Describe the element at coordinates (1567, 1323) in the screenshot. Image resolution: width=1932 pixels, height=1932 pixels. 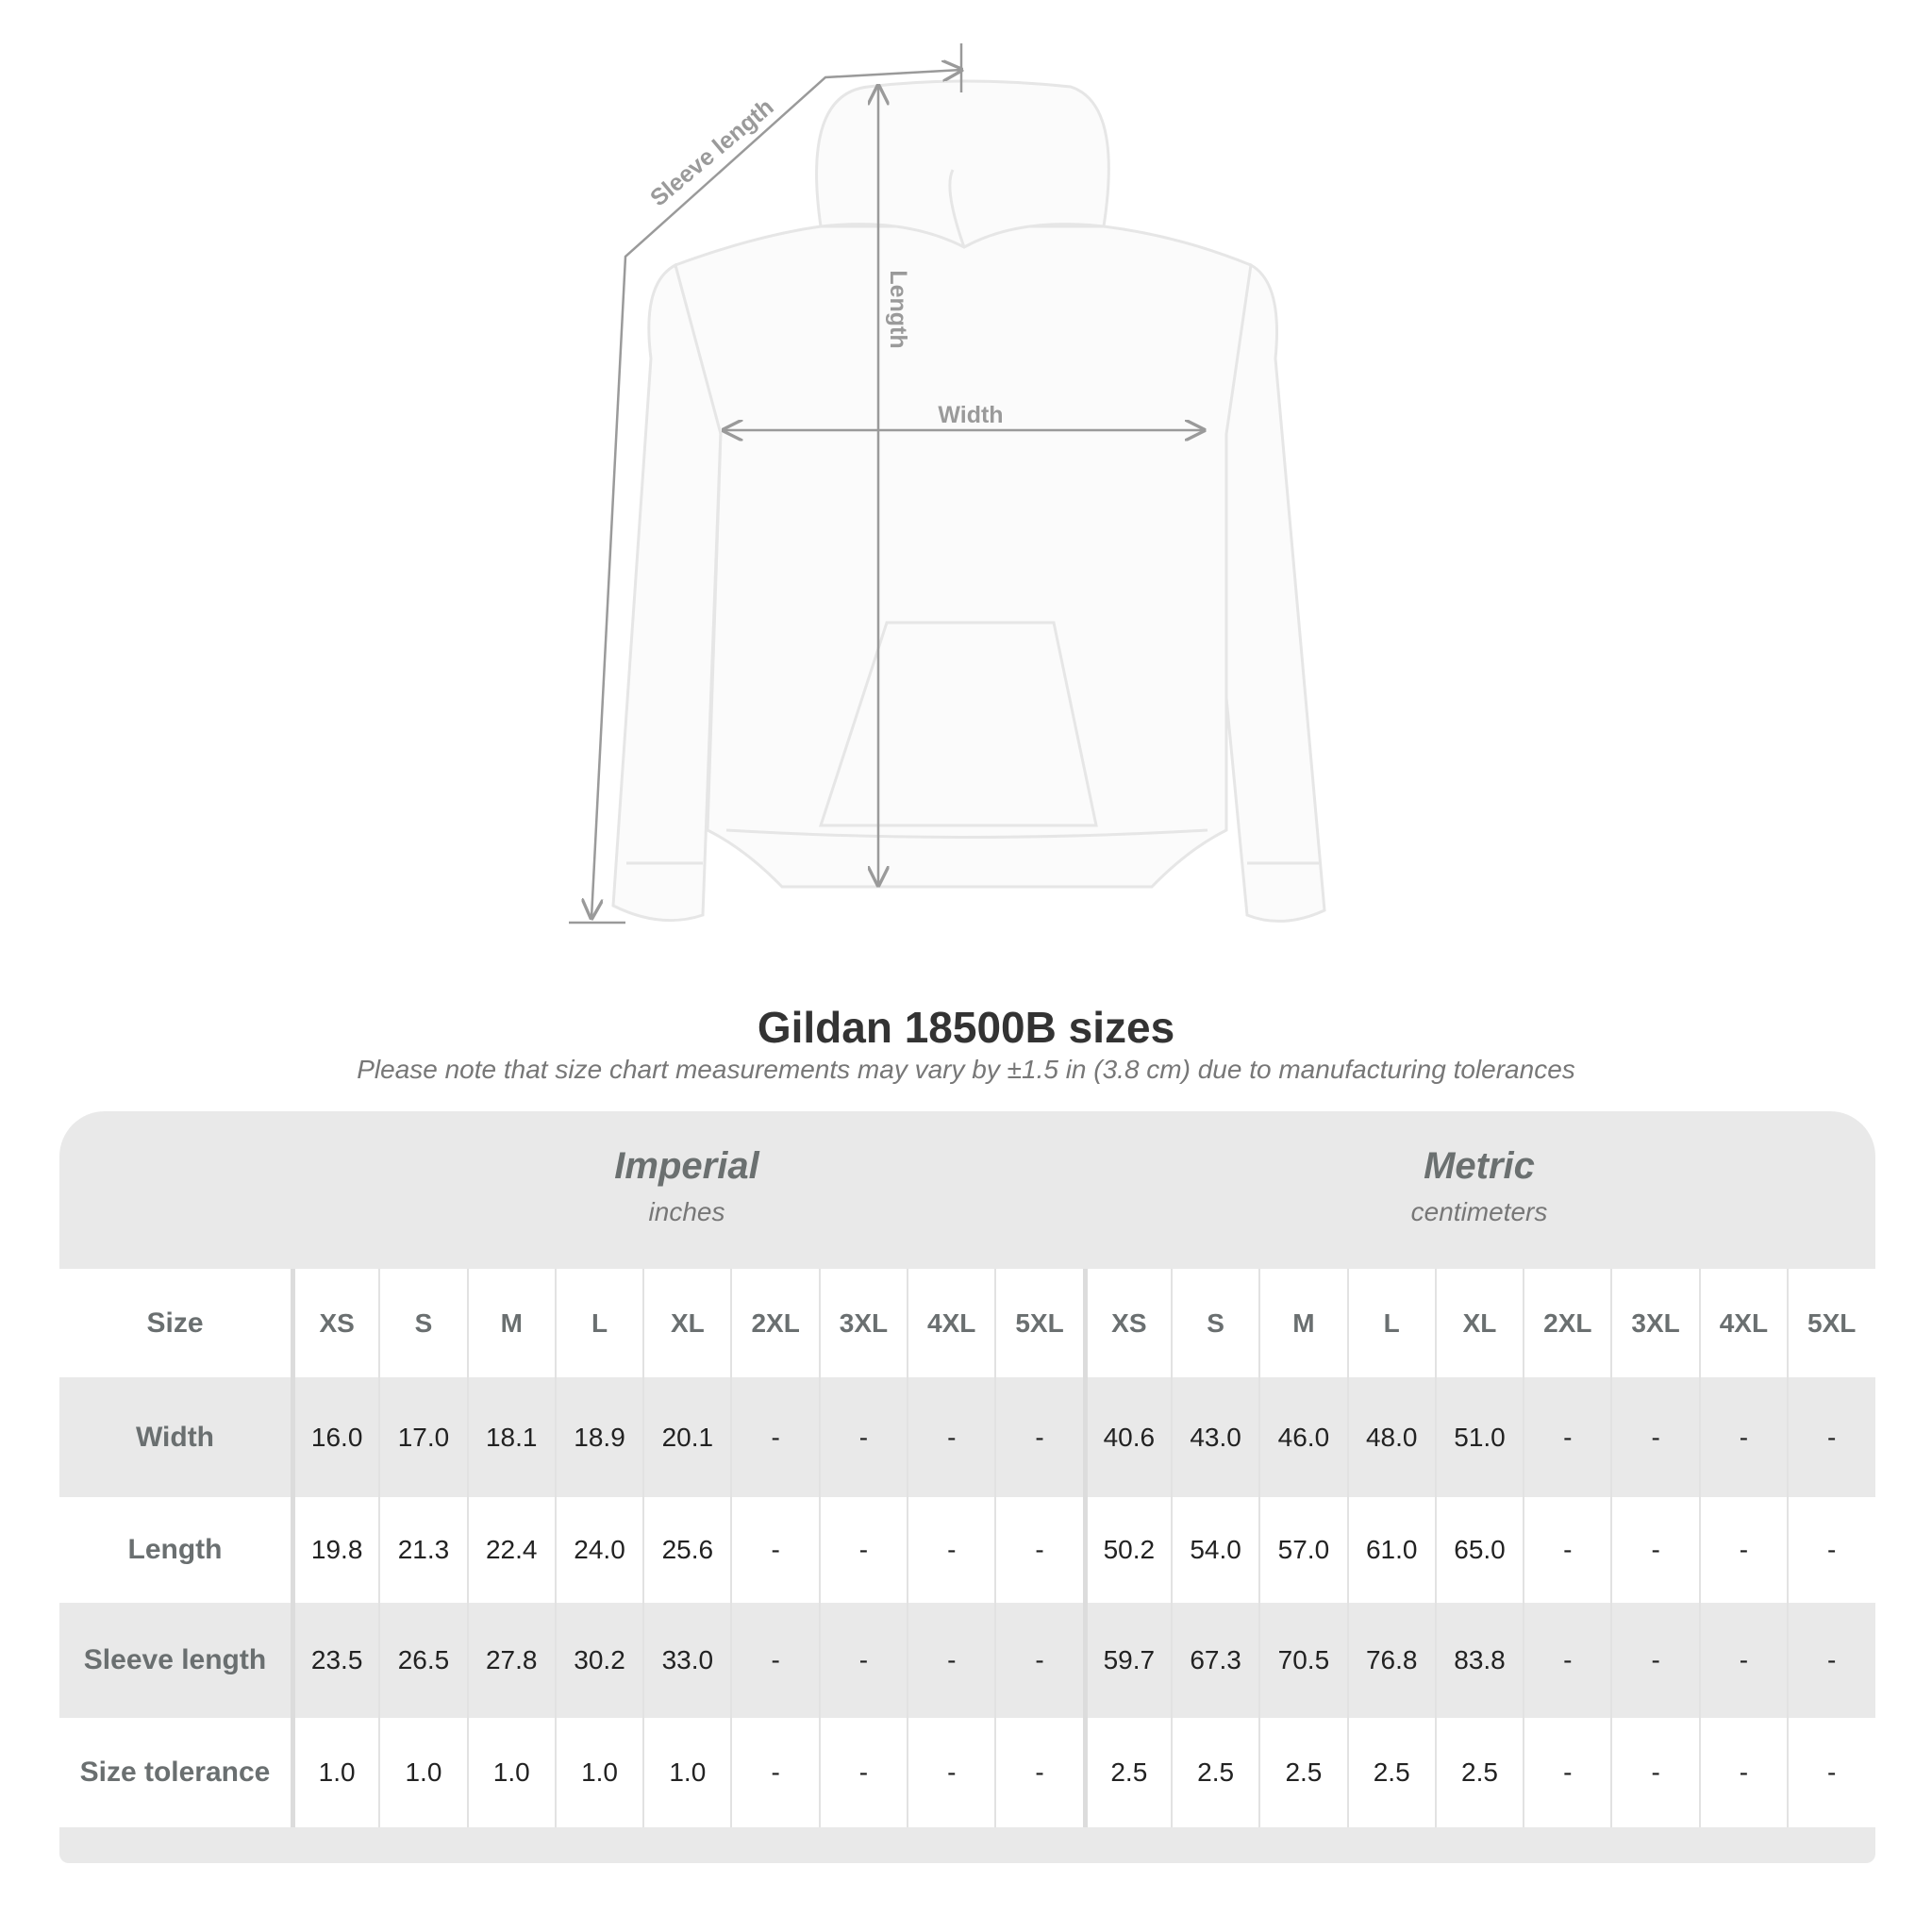
I see `metric-size-2xl: 2XL` at that location.